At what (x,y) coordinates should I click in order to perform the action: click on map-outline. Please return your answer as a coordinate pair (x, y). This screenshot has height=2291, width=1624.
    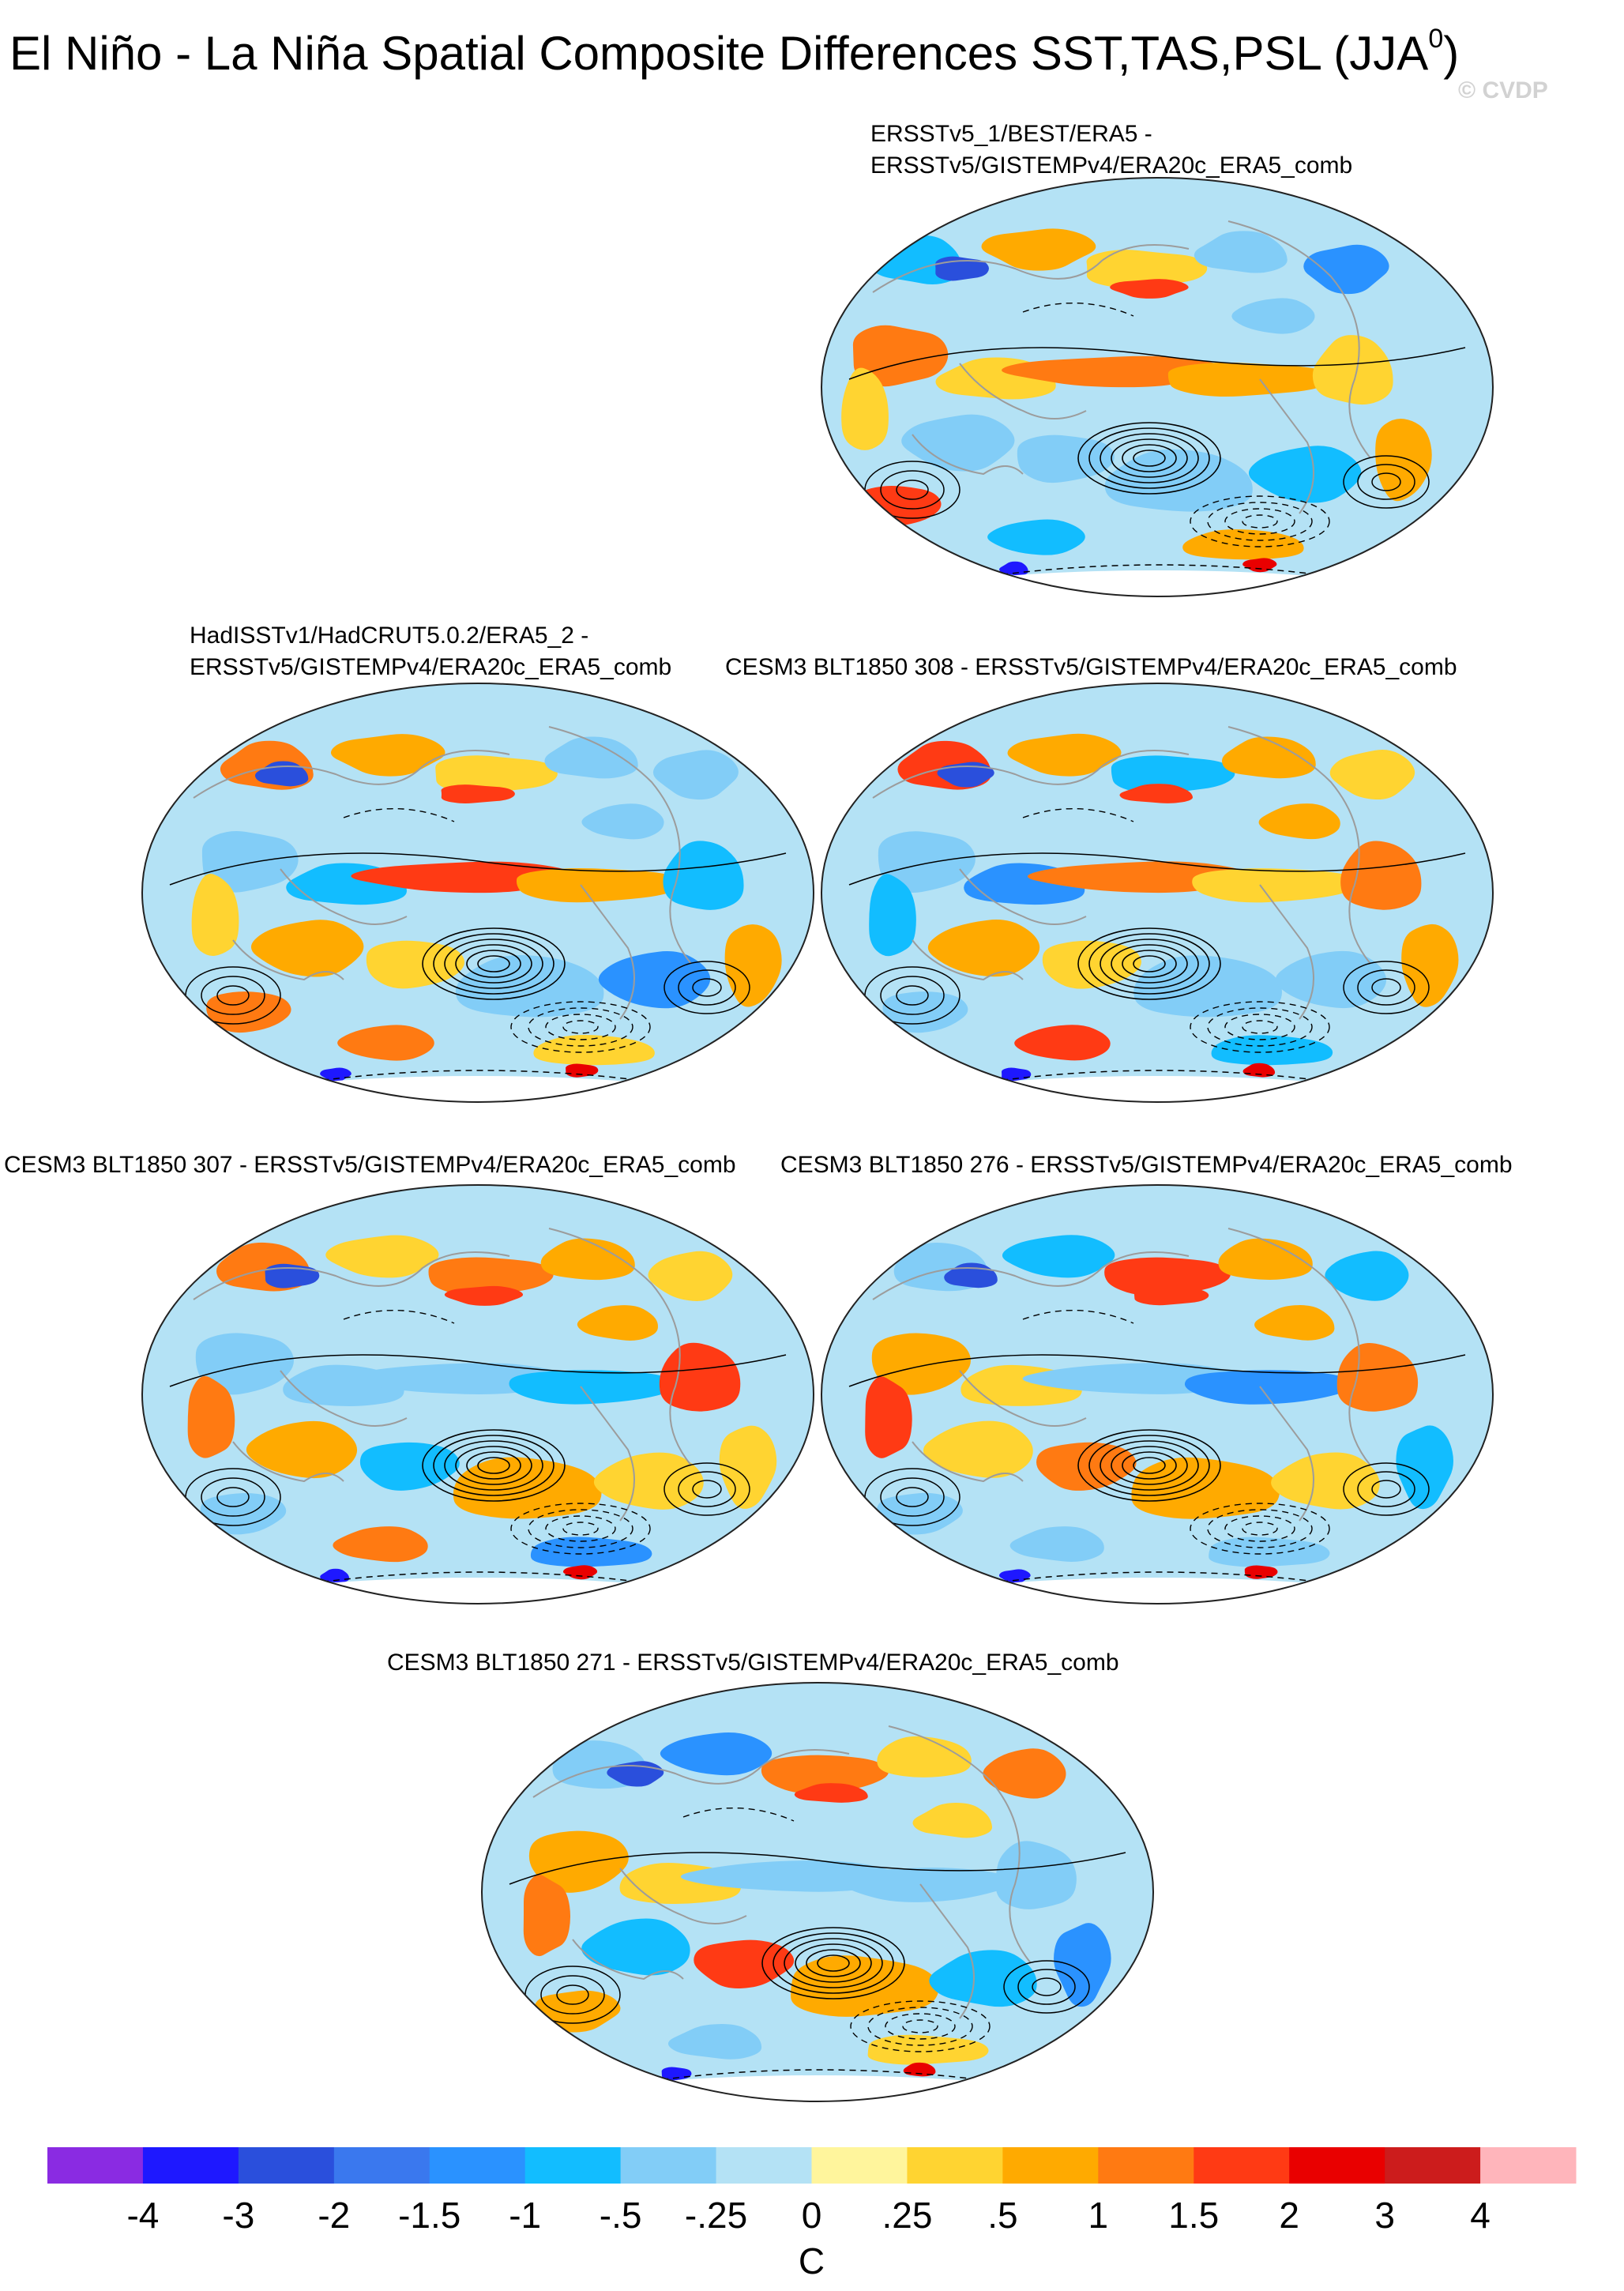
    Looking at the image, I should click on (477, 893).